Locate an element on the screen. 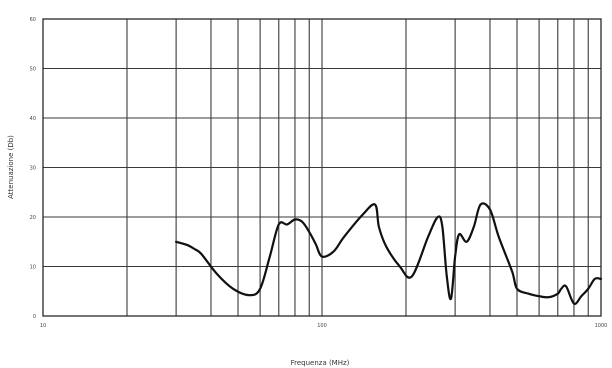 The image size is (612, 368). x-tick-label: 100 is located at coordinates (322, 326).